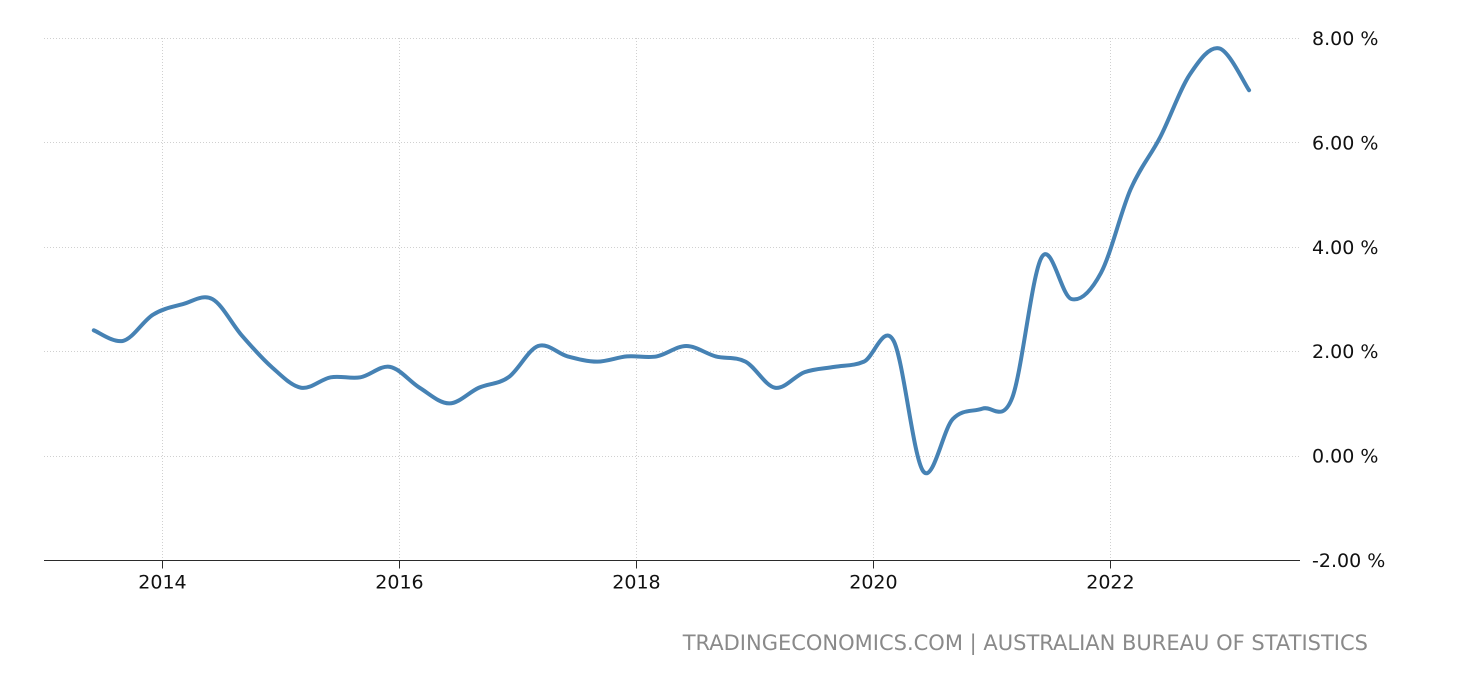 This screenshot has height=680, width=1460. I want to click on y-tick-label: 8.00 %, so click(1345, 39).